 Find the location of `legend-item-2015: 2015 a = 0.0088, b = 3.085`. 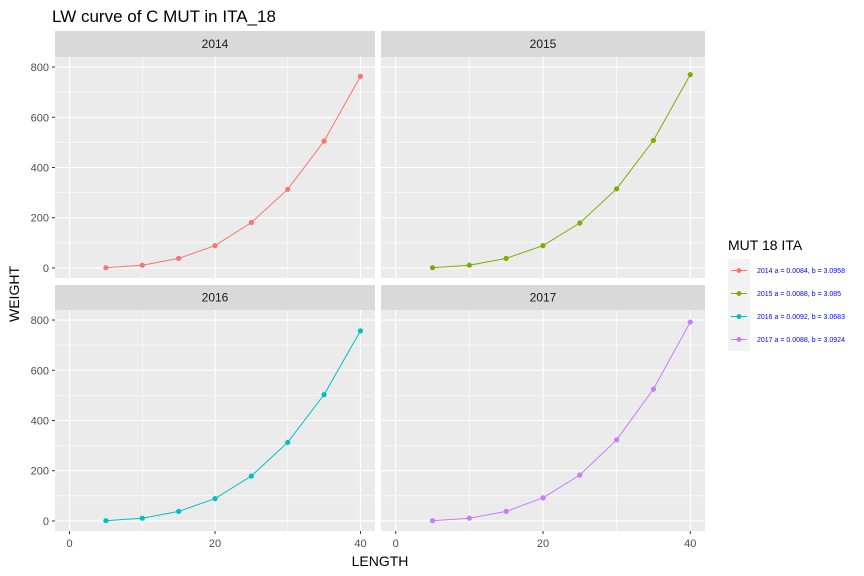

legend-item-2015: 2015 a = 0.0088, b = 3.085 is located at coordinates (784, 293).